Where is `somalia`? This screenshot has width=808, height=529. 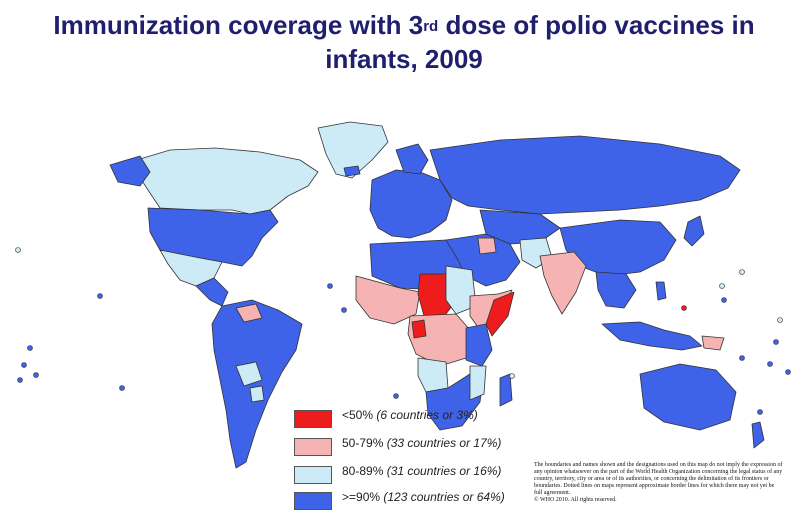
somalia is located at coordinates (500, 314).